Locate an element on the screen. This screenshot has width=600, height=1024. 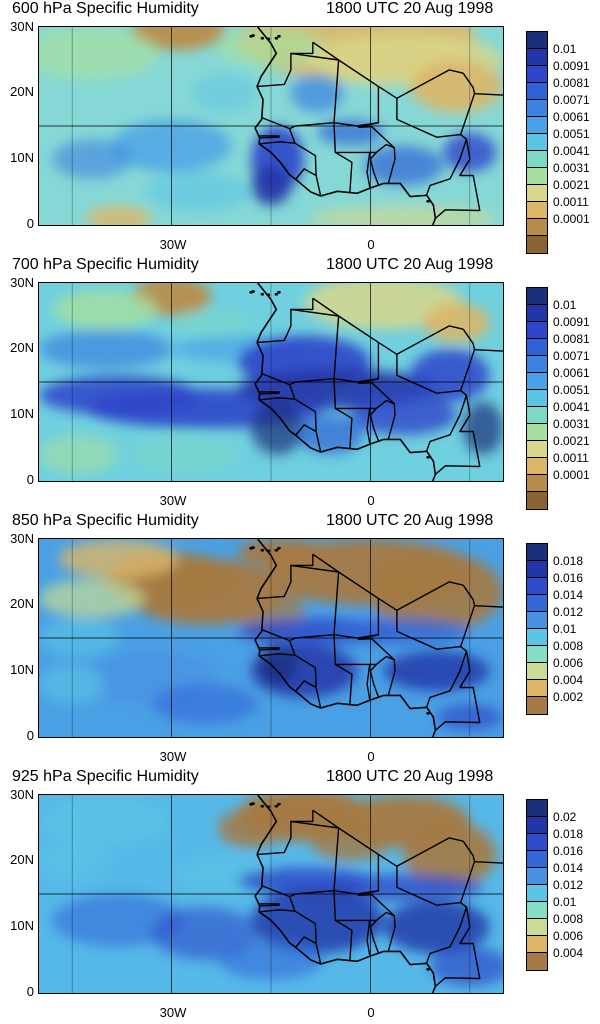
panel-title: 925 hPa Specific Humidity is located at coordinates (105, 776).